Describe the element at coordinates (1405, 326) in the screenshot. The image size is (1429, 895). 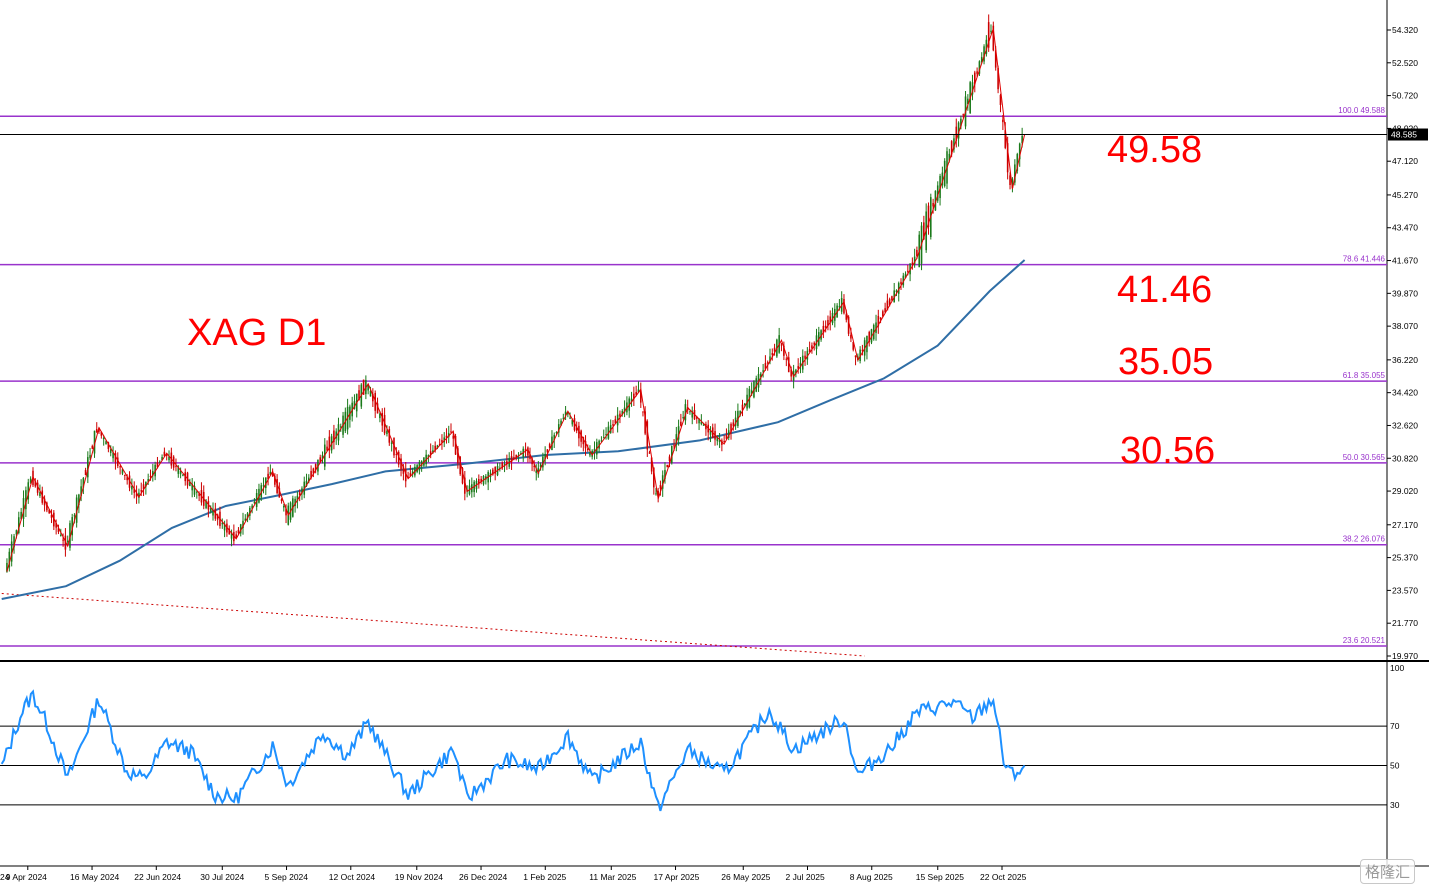
I see `price-tick-label: 38.070` at that location.